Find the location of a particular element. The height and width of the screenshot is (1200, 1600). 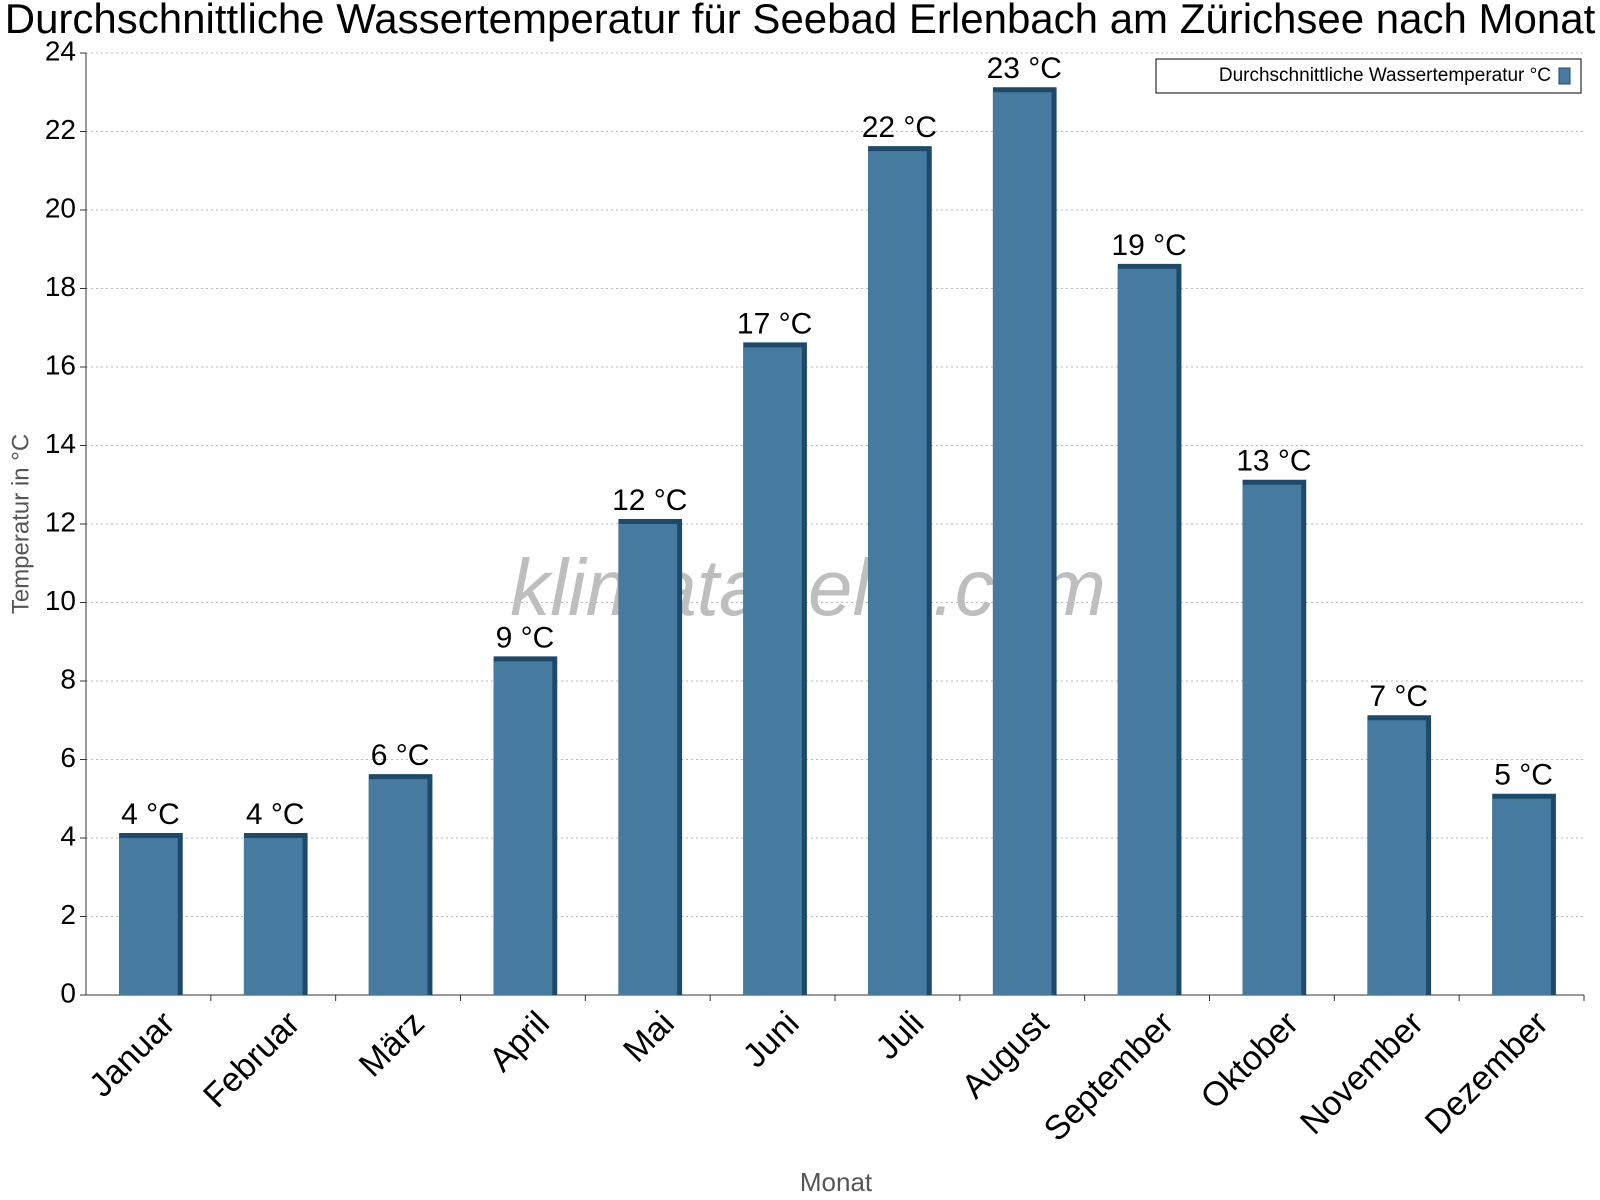

y-tick-label: 12 is located at coordinates (60, 521).